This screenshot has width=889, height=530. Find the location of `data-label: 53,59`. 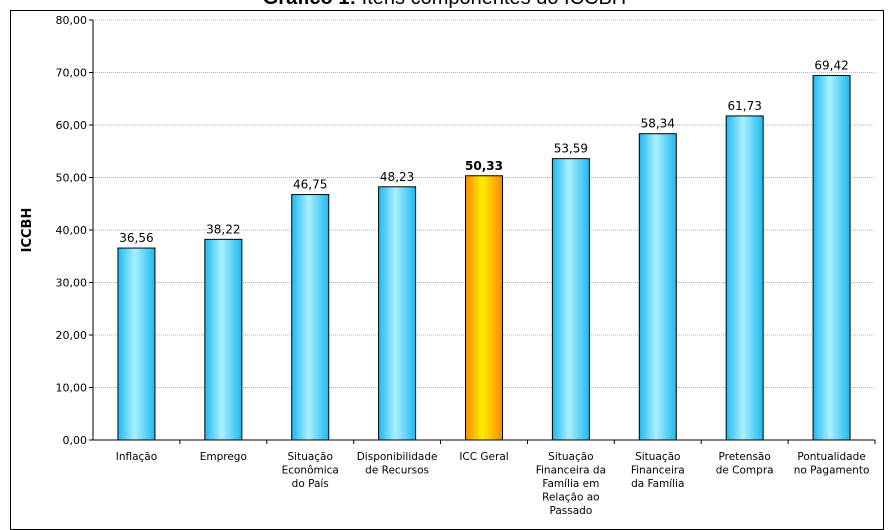

data-label: 53,59 is located at coordinates (571, 149).